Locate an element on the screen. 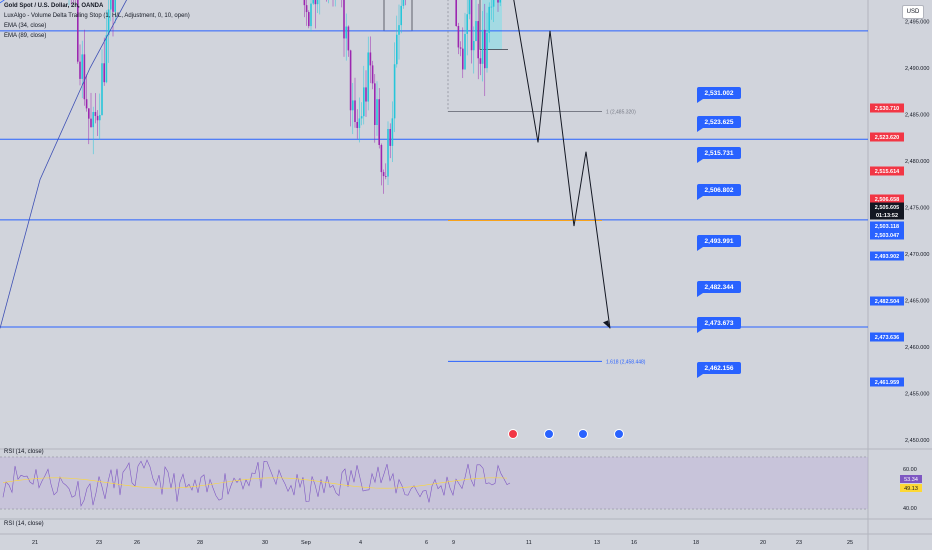 This screenshot has width=932, height=550. rsi-tick-label: 40.00 is located at coordinates (910, 509).